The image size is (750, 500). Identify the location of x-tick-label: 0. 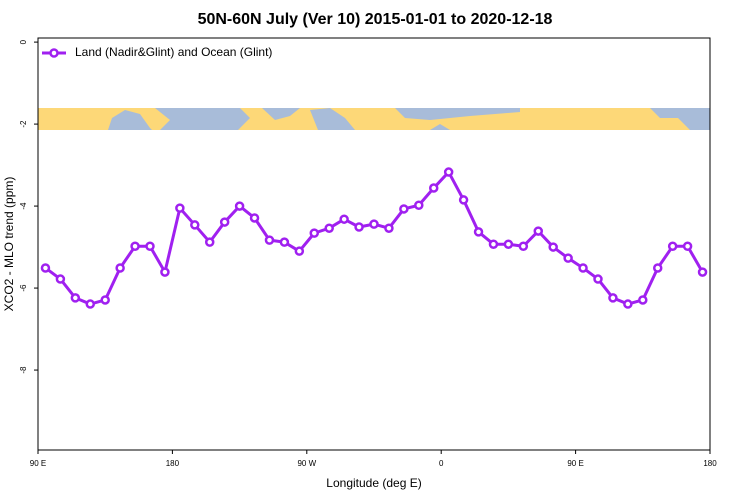
(441, 463).